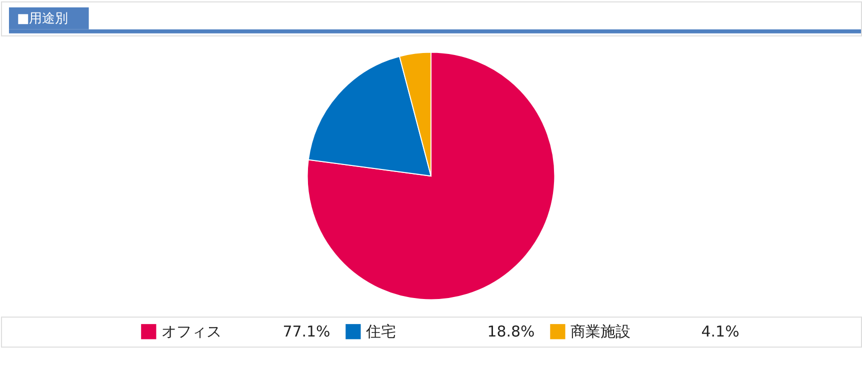 The width and height of the screenshot is (862, 383). What do you see at coordinates (42, 18) in the screenshot?
I see `chart-title: ■用途別` at bounding box center [42, 18].